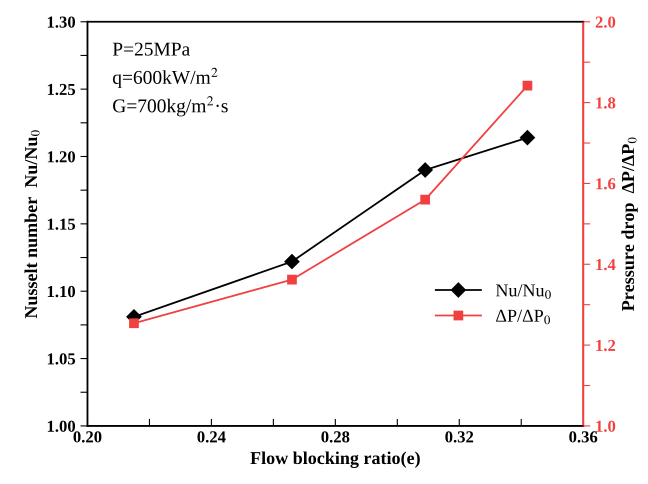 This screenshot has height=484, width=648. I want to click on y-tick-label: 1.20, so click(62, 157).